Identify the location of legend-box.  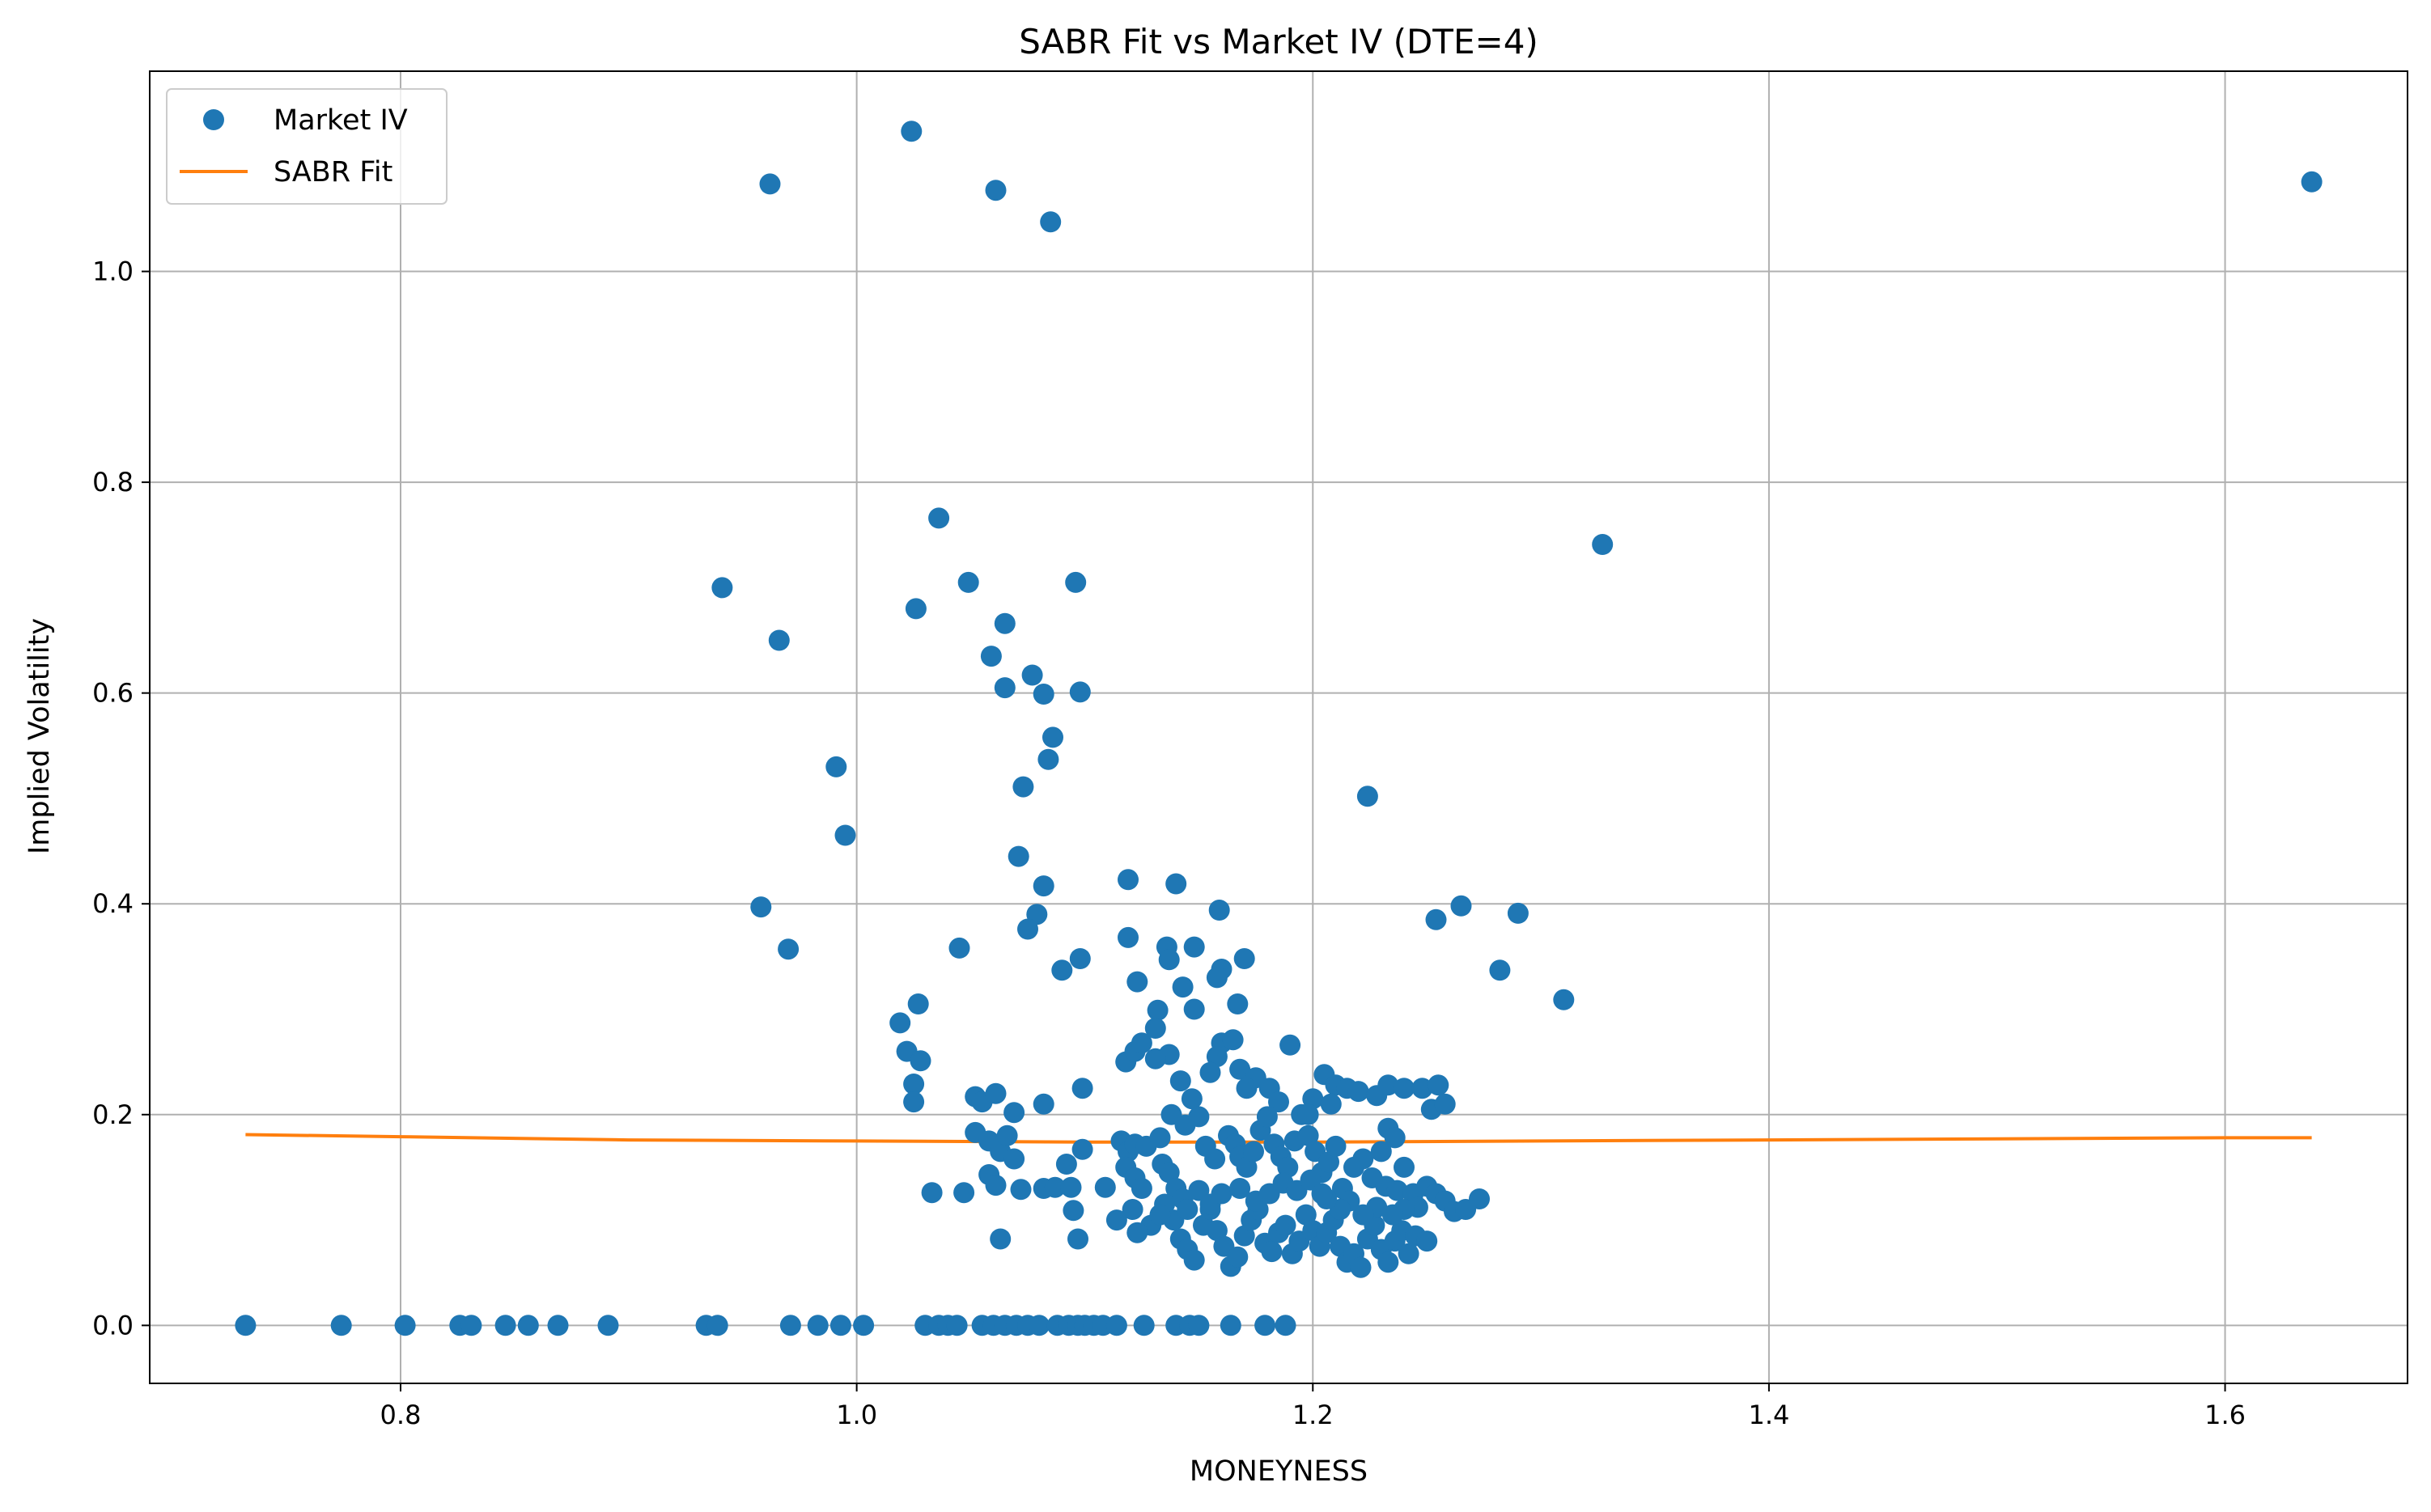
(307, 146).